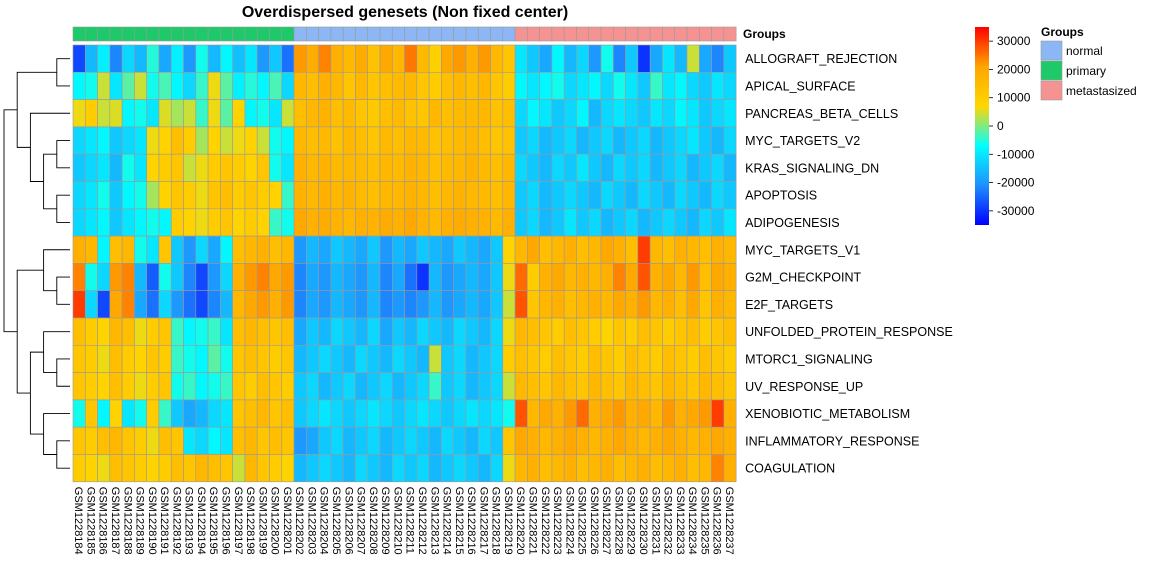 The height and width of the screenshot is (576, 1152). What do you see at coordinates (1086, 71) in the screenshot?
I see `group-legend-label: primary` at bounding box center [1086, 71].